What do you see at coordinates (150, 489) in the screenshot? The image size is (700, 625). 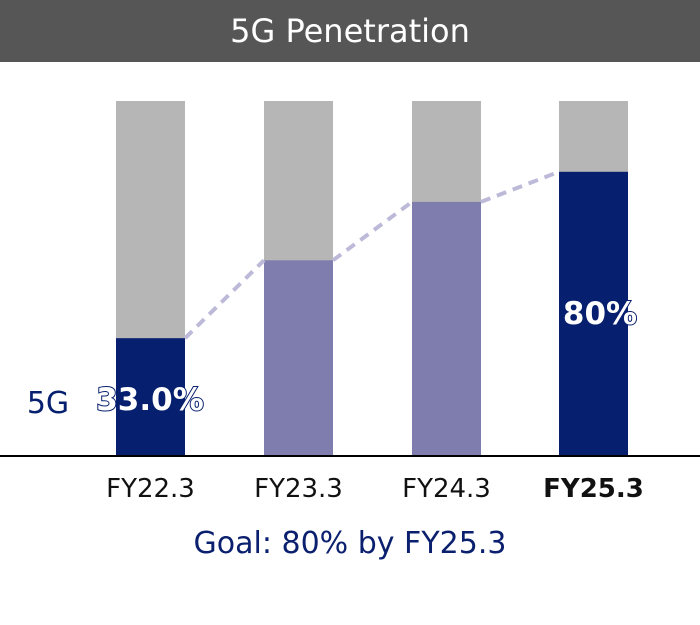 I see `x-tick-label: FY22.3` at bounding box center [150, 489].